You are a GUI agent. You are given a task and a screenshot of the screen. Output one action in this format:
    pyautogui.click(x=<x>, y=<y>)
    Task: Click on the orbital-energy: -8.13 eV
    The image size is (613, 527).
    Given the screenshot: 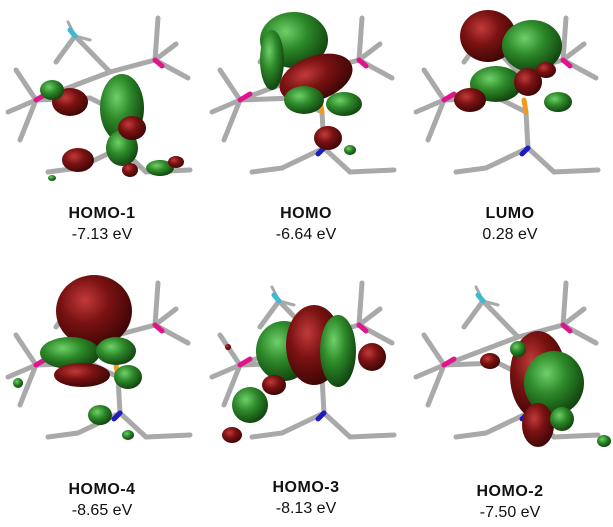 What is the action you would take?
    pyautogui.click(x=306, y=508)
    